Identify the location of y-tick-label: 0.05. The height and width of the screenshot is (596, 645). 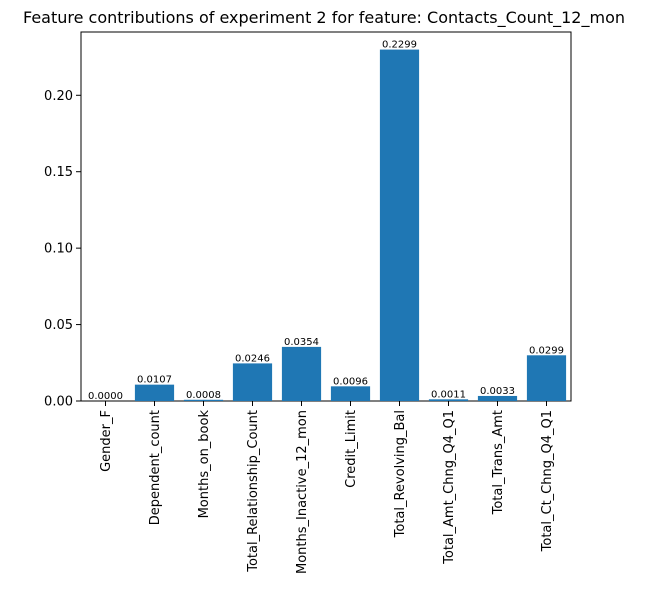
(58, 325).